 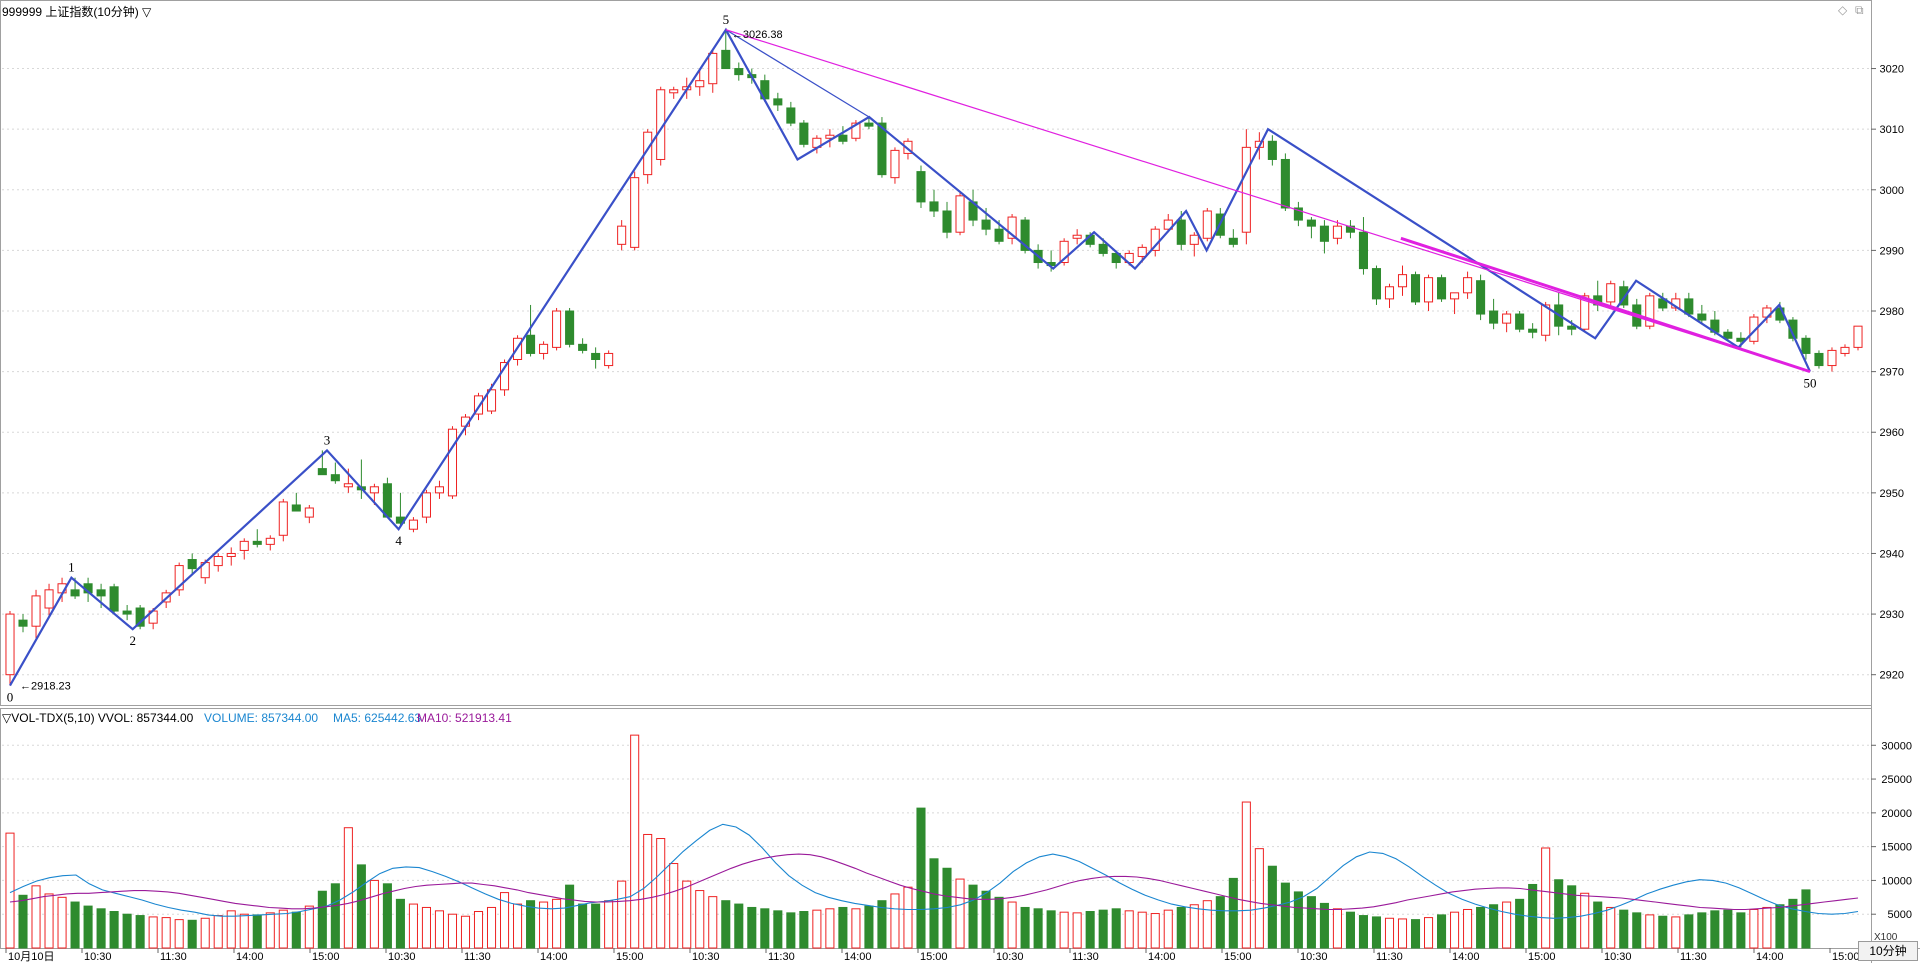 I want to click on time-label-11: 14:00, so click(x=858, y=957).